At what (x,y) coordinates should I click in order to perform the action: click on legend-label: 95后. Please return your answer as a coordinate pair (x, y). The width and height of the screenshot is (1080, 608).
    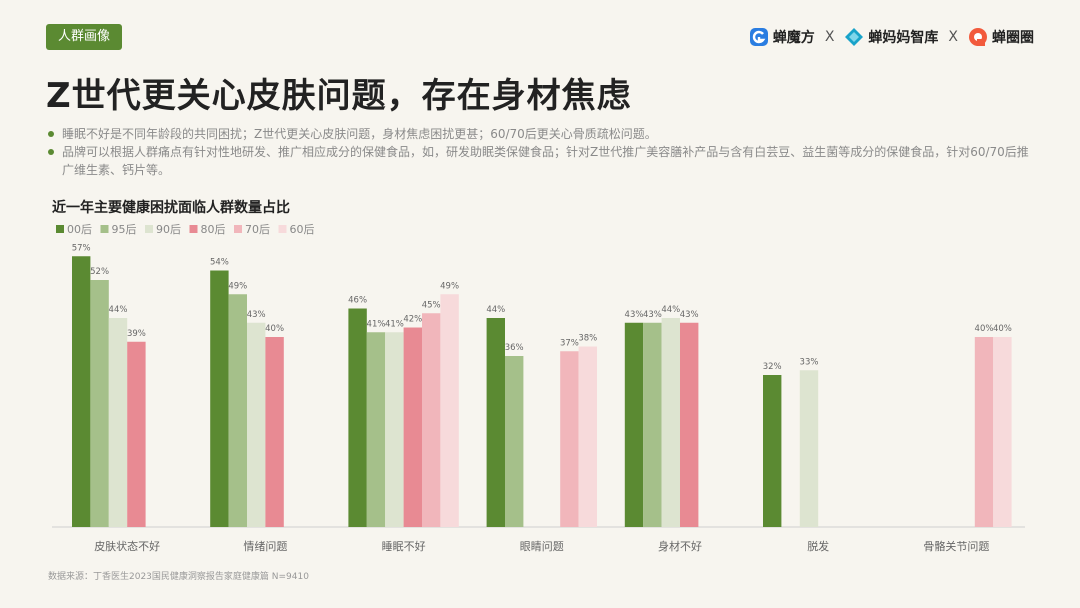
    Looking at the image, I should click on (124, 229).